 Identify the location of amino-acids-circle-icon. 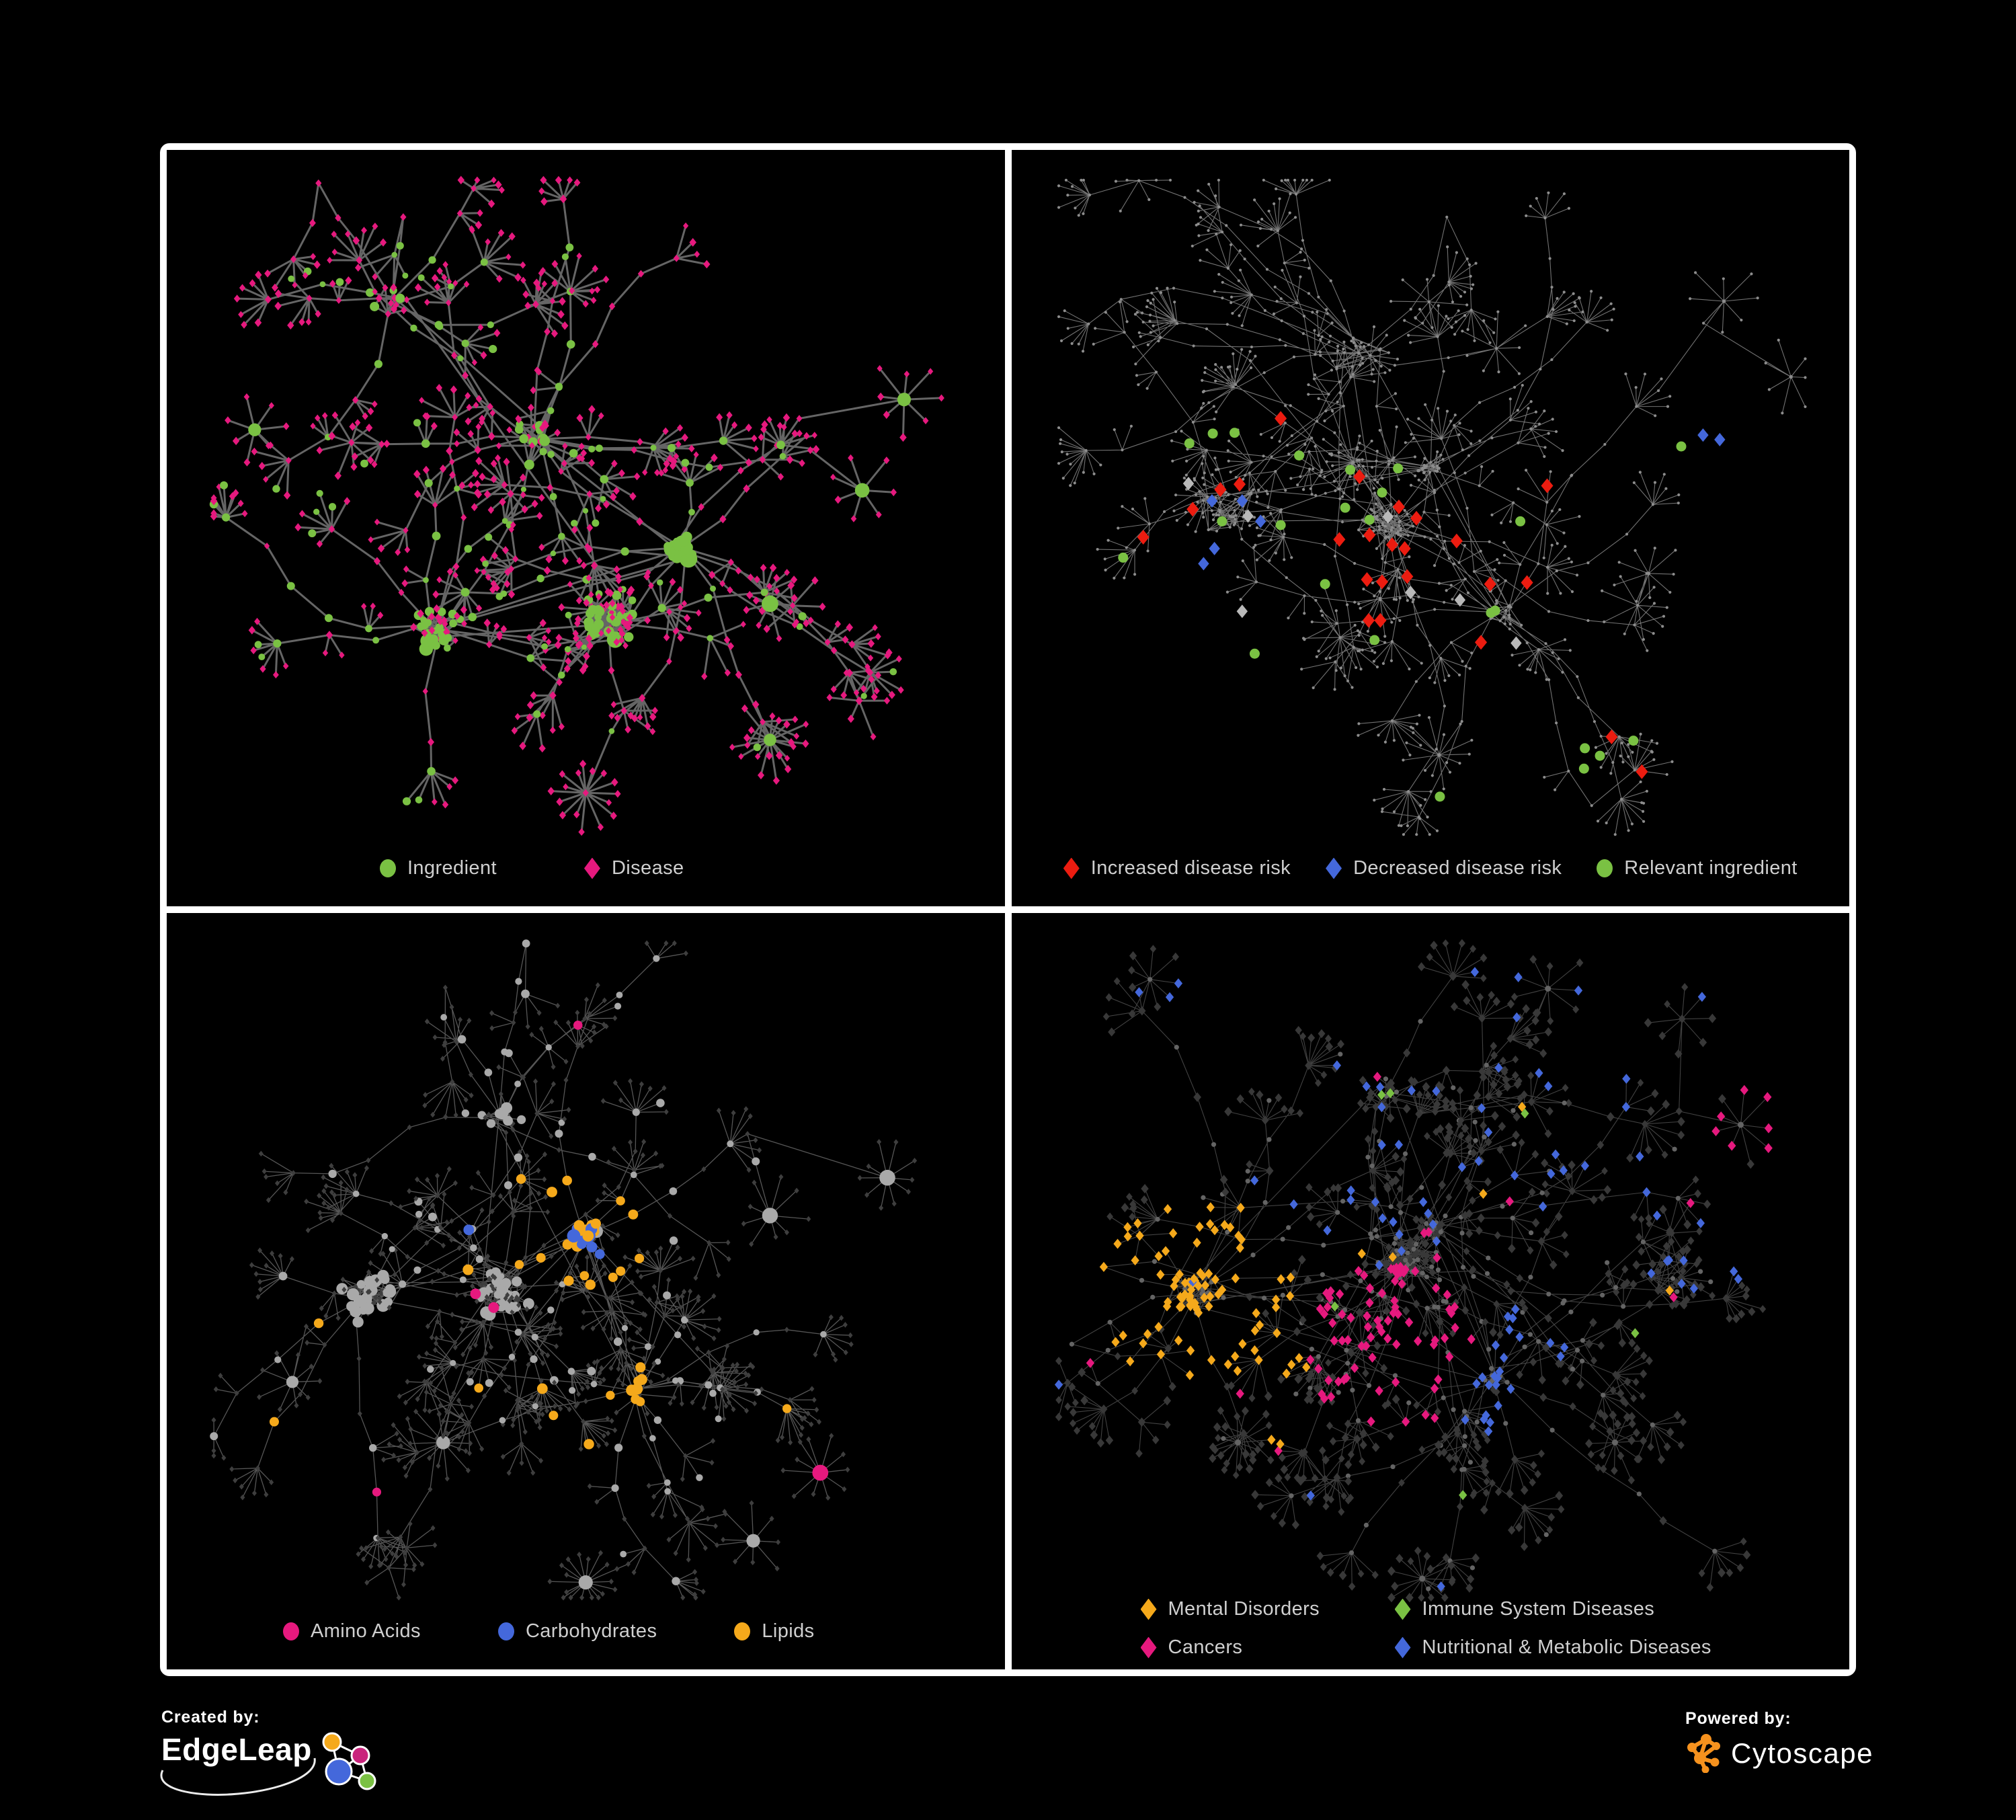
(290, 1631).